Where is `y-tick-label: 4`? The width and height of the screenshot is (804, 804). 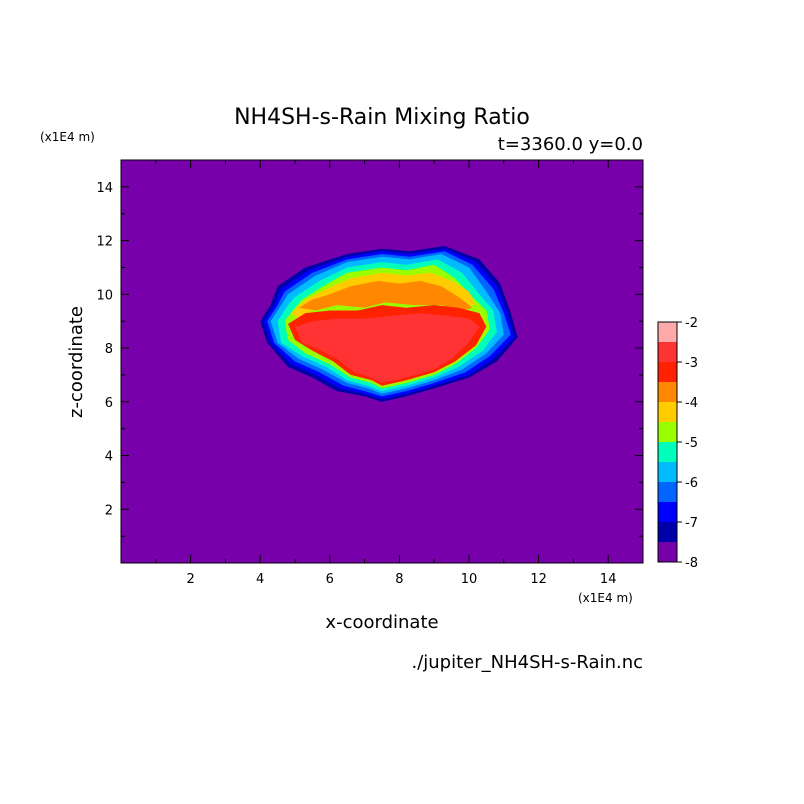
y-tick-label: 4 is located at coordinates (109, 457).